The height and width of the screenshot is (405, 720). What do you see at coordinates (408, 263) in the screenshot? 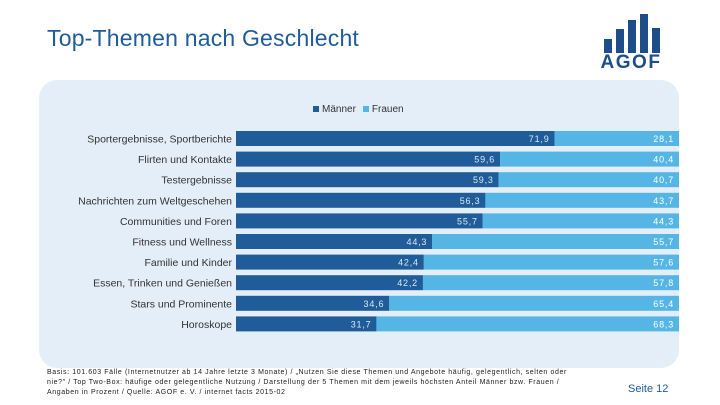
I see `value-label-maenner-7: 42,4` at bounding box center [408, 263].